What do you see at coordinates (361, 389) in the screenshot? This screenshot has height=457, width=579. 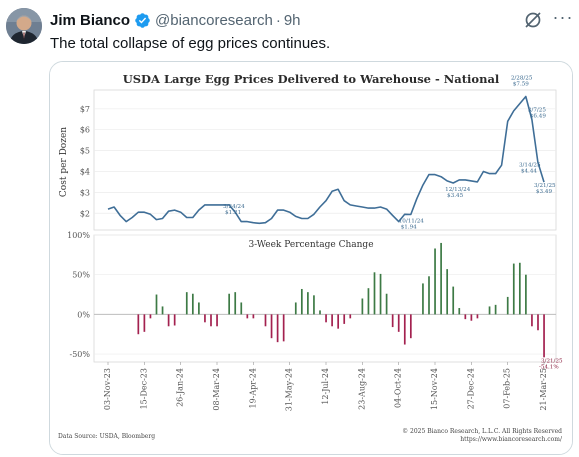 I see `x-tick-label: 23-Aug-24` at bounding box center [361, 389].